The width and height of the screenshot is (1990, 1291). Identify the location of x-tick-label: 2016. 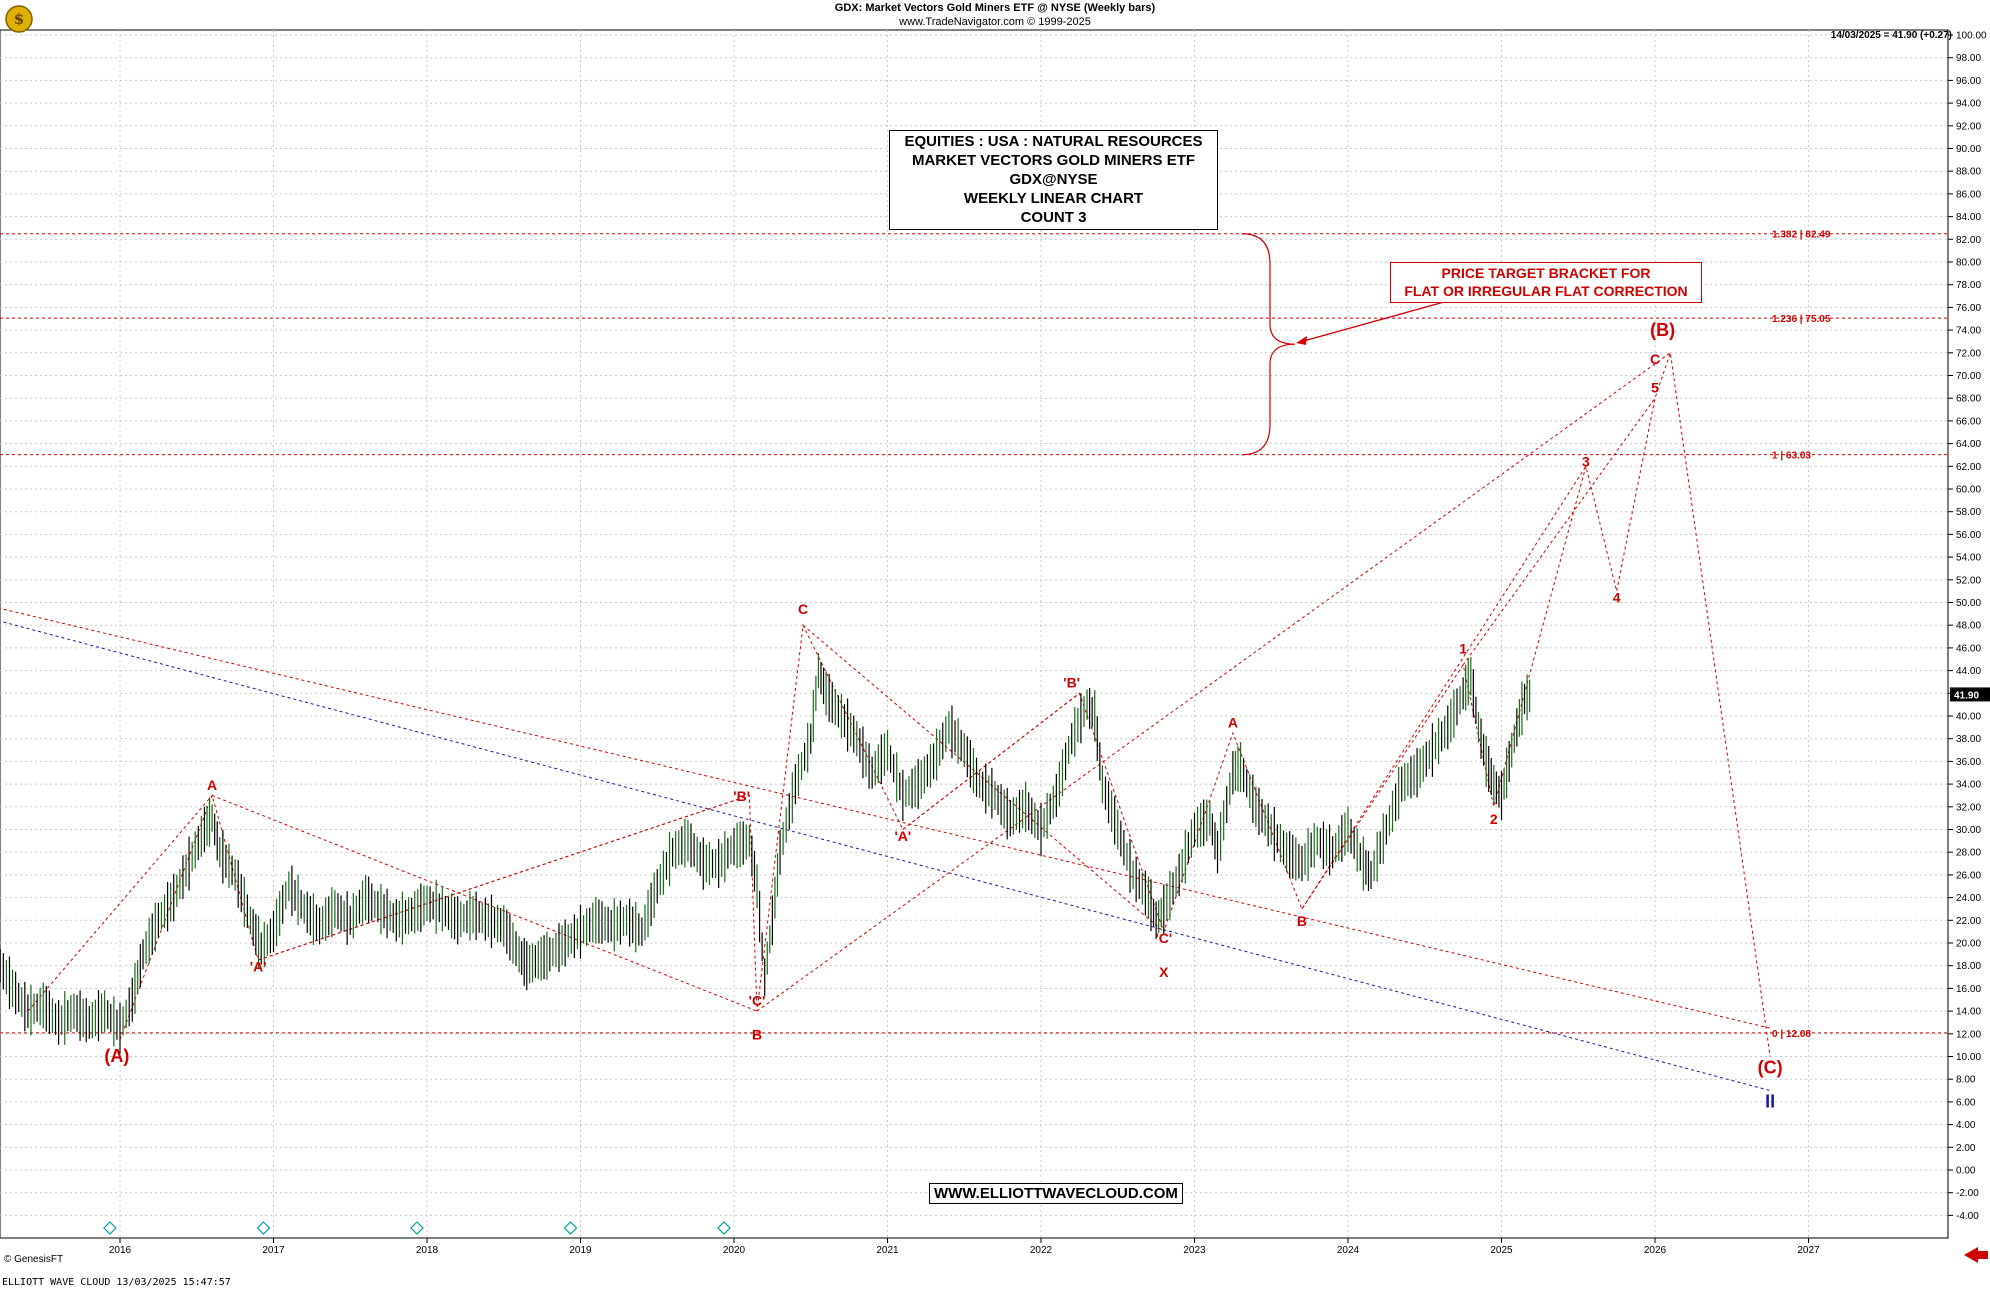
(120, 1250).